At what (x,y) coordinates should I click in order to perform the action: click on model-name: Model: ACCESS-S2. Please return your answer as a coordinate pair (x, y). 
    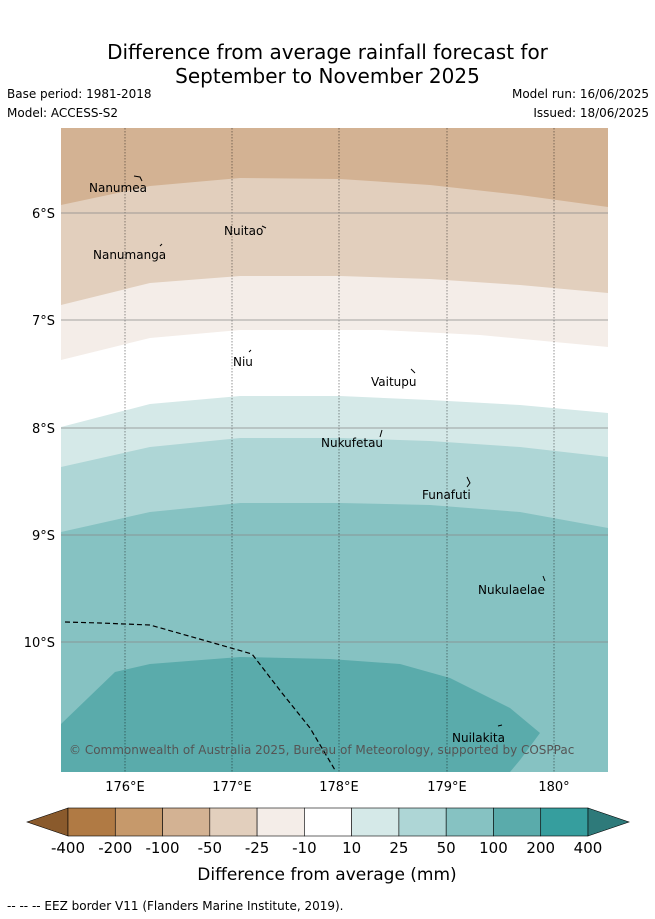
    Looking at the image, I should click on (63, 113).